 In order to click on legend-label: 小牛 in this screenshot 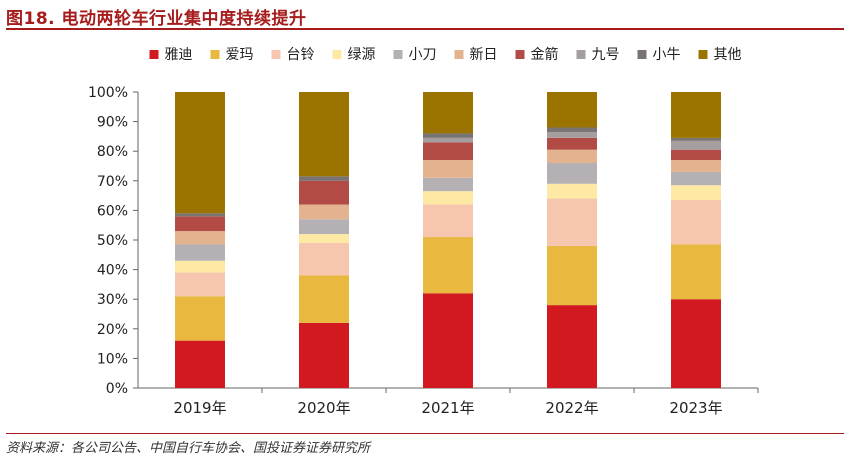, I will do `click(667, 55)`.